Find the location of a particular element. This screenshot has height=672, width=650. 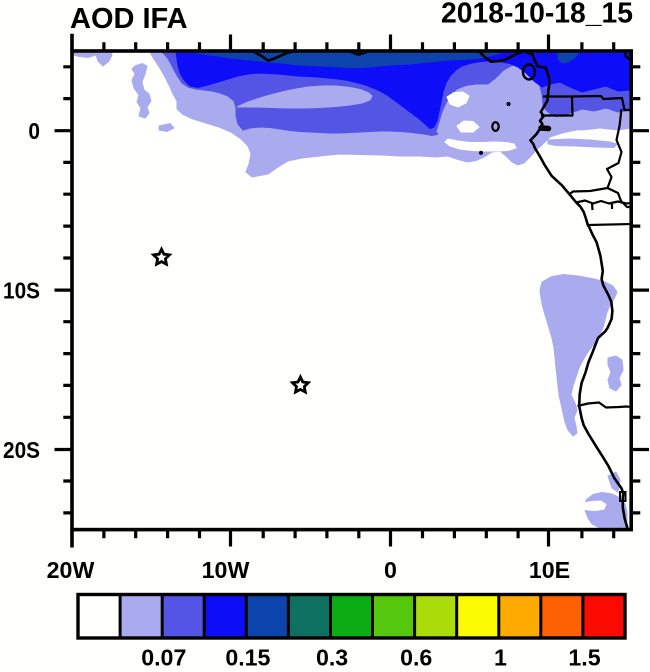

svg-text: 1 is located at coordinates (500, 656).